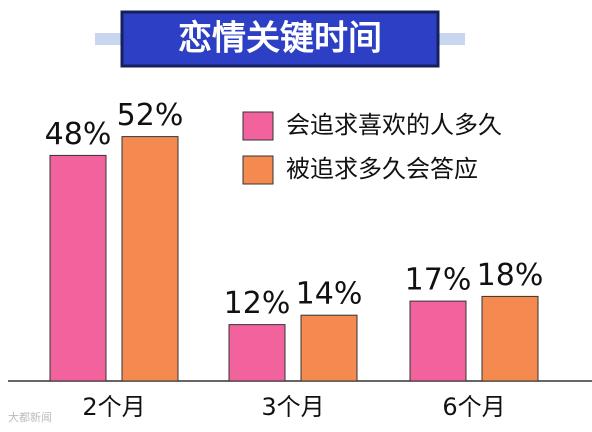 The image size is (592, 432). Describe the element at coordinates (473, 407) in the screenshot. I see `x-tick-label: 6个月` at that location.